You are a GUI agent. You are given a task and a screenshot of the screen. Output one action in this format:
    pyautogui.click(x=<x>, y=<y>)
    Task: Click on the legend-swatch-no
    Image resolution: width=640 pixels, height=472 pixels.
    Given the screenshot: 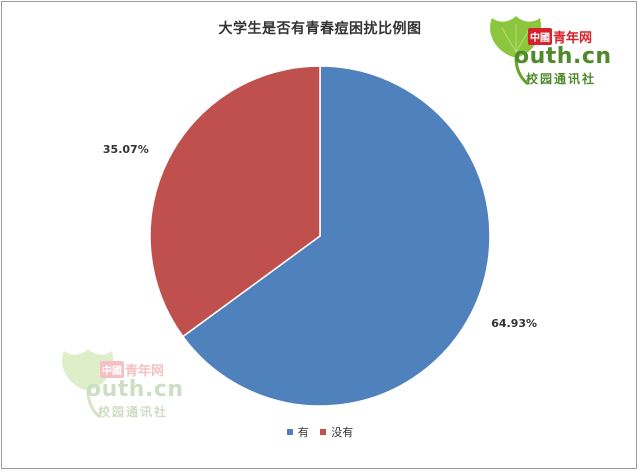 What is the action you would take?
    pyautogui.click(x=323, y=432)
    